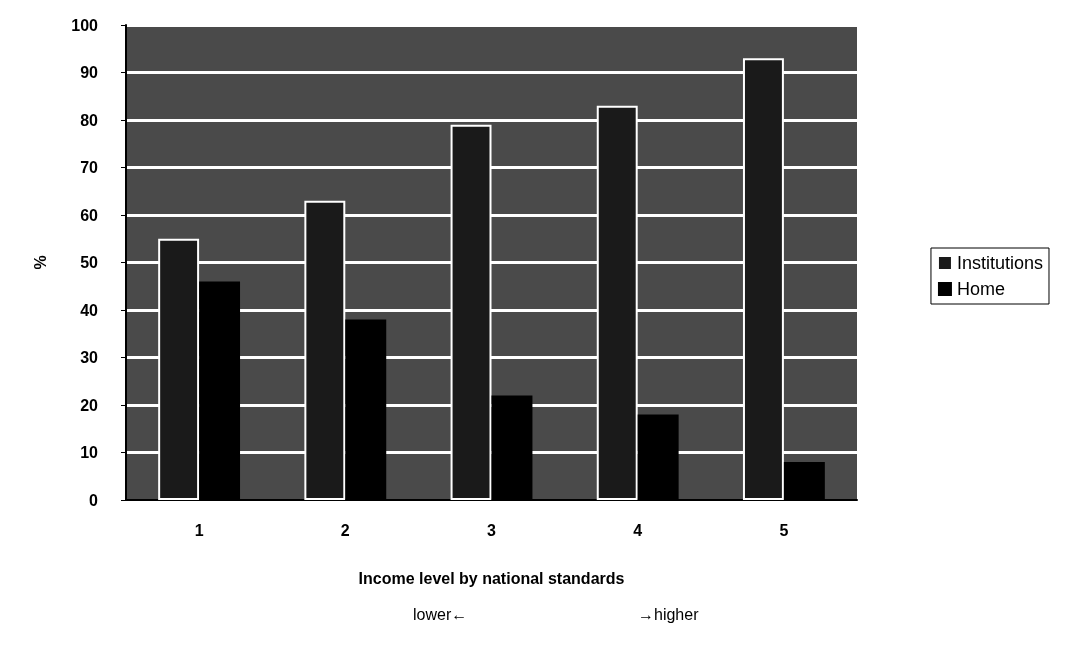  I want to click on x-tick-label: 4, so click(638, 530).